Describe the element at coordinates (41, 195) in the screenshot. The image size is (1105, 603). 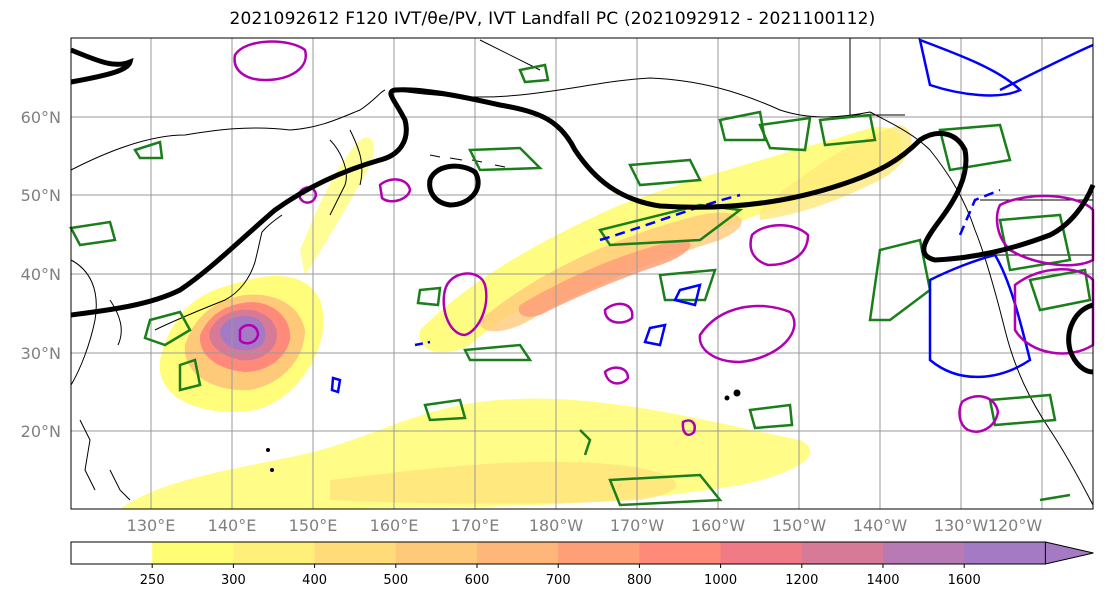
I see `lat-label: 50°N` at that location.